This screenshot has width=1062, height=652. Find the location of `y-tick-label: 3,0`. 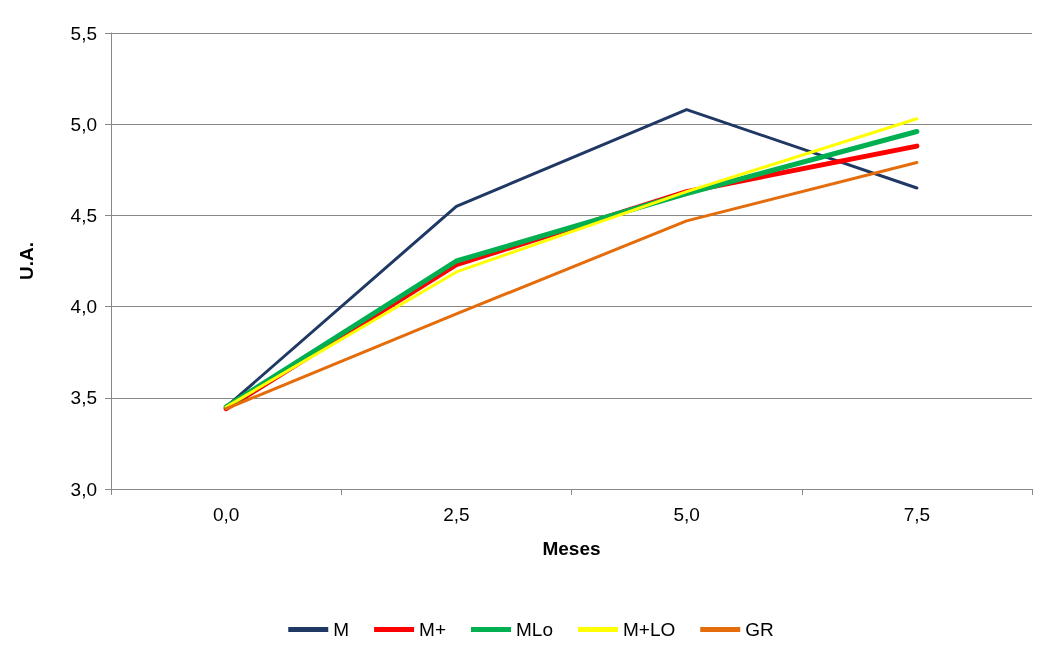

y-tick-label: 3,0 is located at coordinates (83, 489).